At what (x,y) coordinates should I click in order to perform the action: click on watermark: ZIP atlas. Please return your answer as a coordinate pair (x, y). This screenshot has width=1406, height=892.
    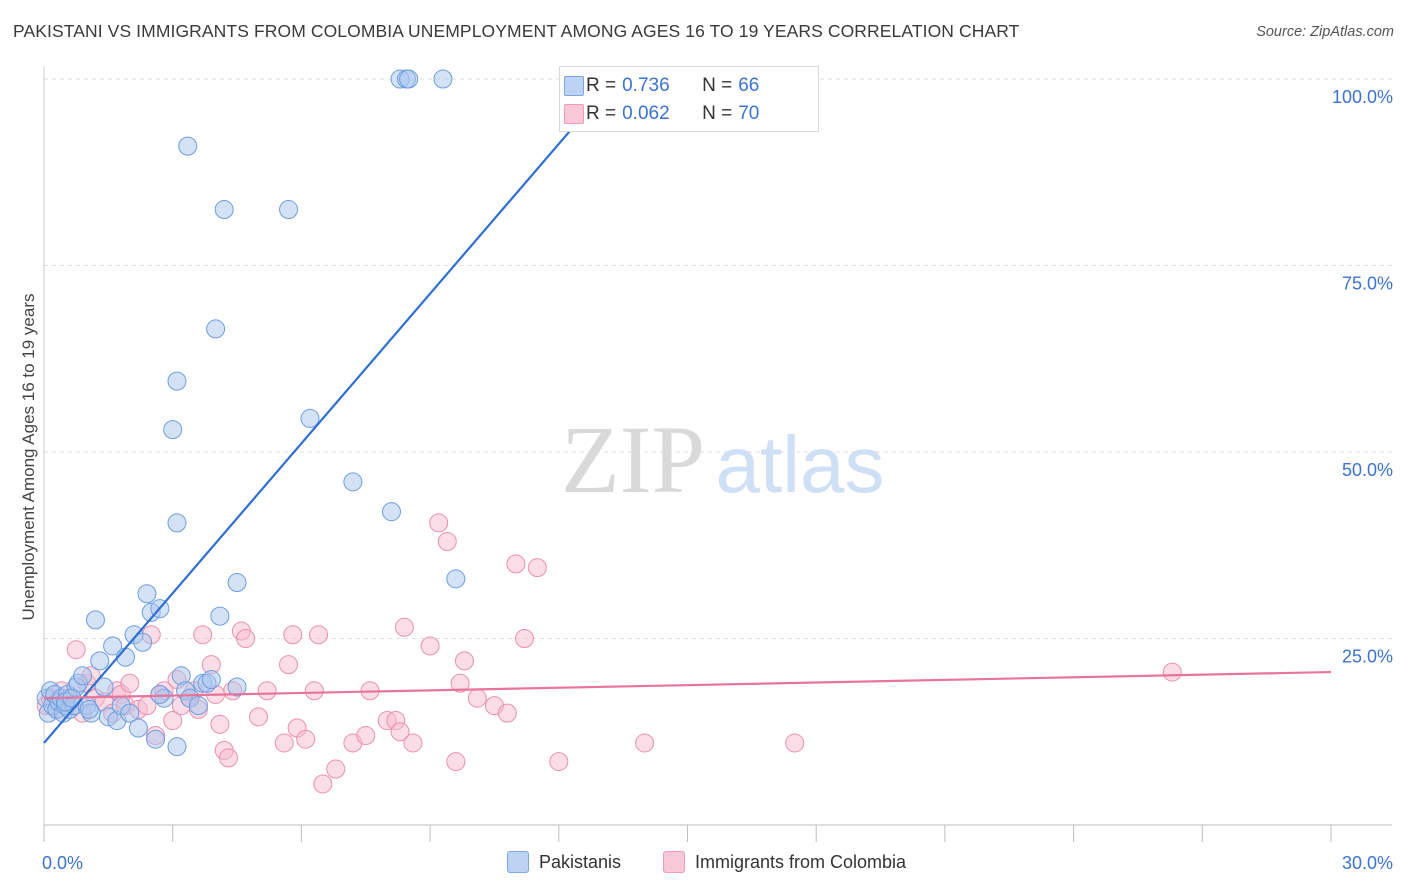
    Looking at the image, I should click on (722, 459).